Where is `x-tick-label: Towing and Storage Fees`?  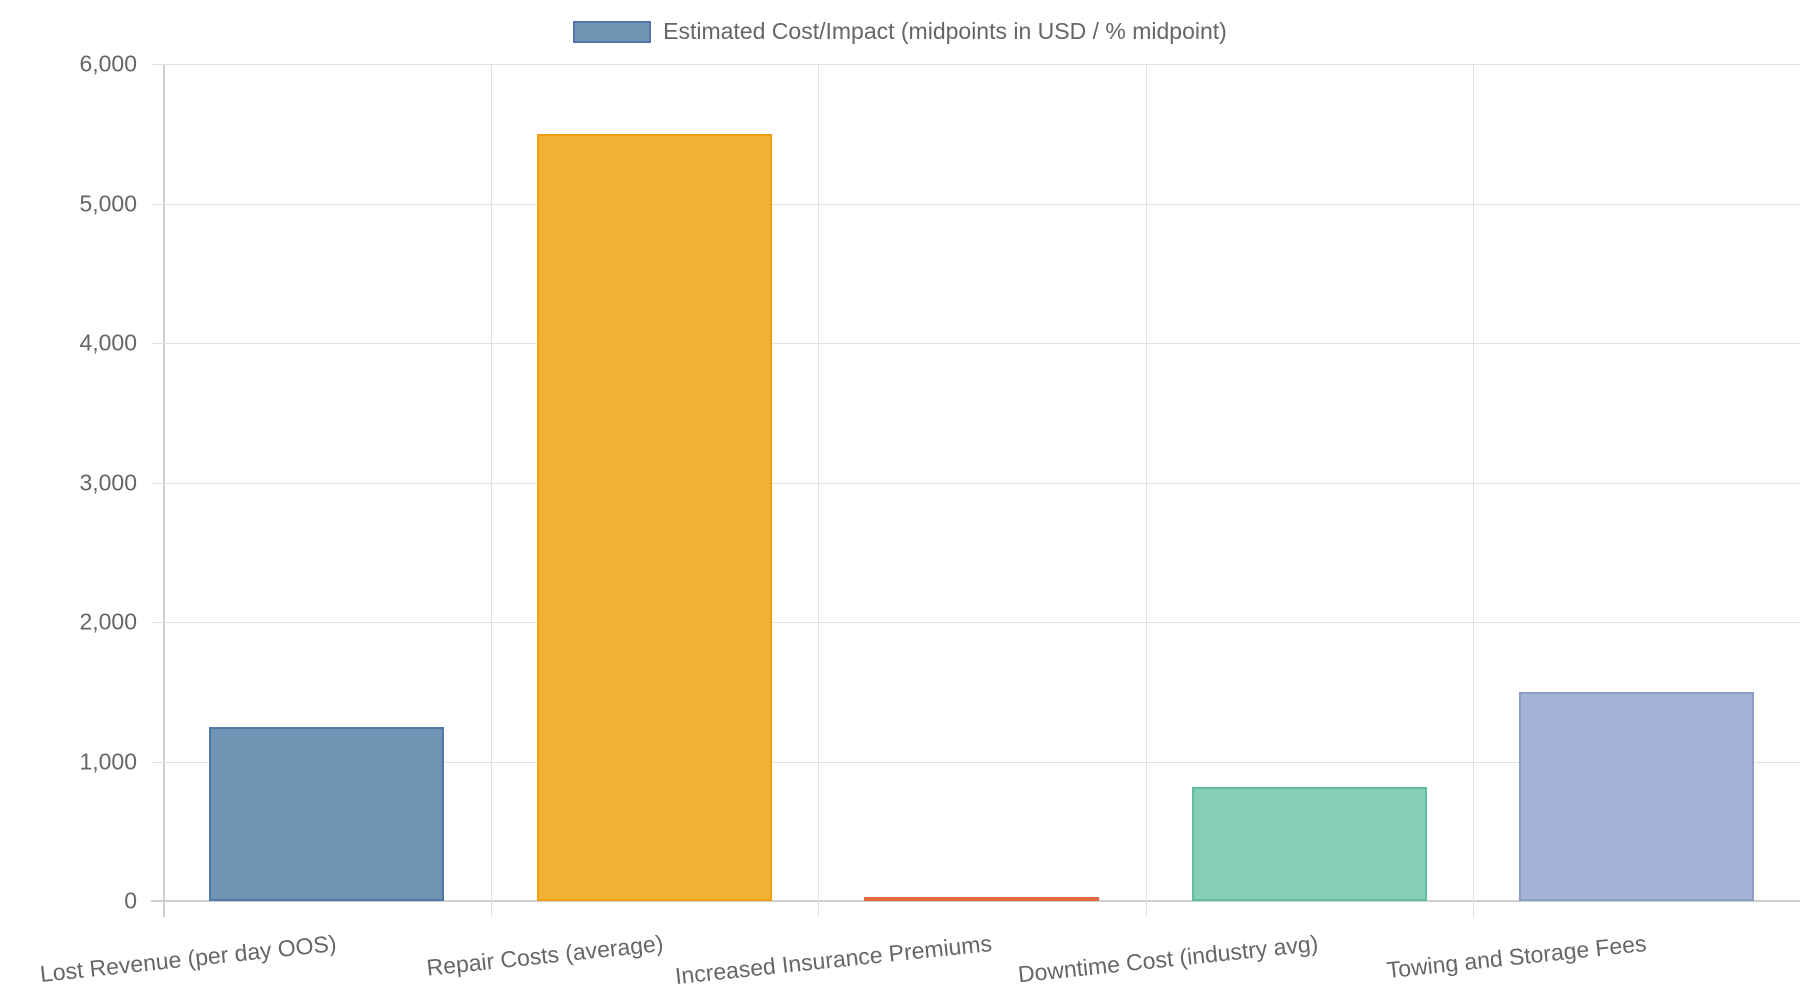
x-tick-label: Towing and Storage Fees is located at coordinates (1516, 957).